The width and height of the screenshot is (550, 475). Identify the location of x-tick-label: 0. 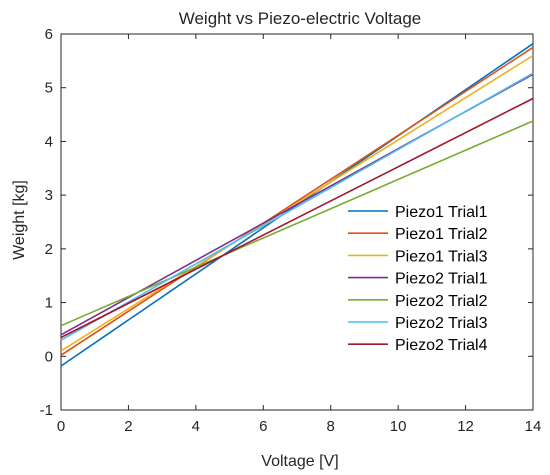
(61, 426).